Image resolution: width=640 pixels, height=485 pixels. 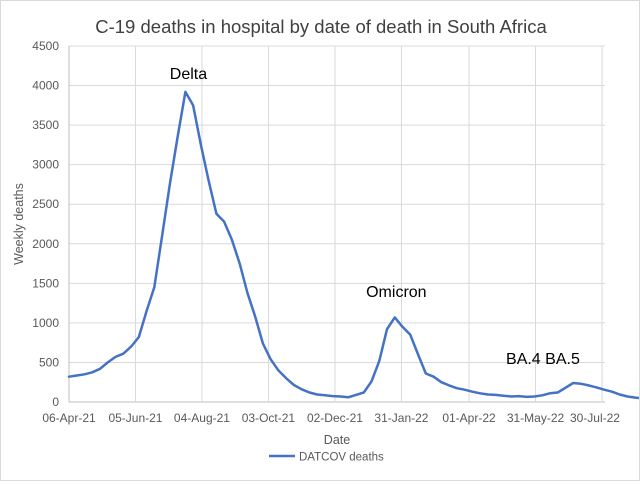 I want to click on x-tick-label: 06-Apr-21, so click(x=69, y=418).